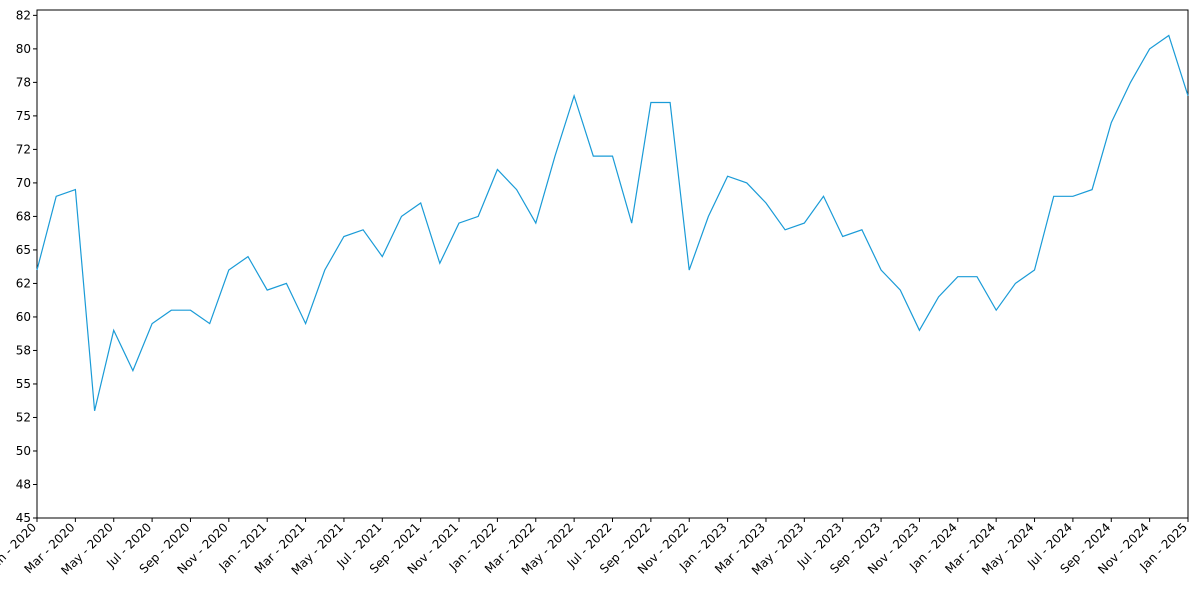  What do you see at coordinates (23, 216) in the screenshot?
I see `y-tick-label: 68` at bounding box center [23, 216].